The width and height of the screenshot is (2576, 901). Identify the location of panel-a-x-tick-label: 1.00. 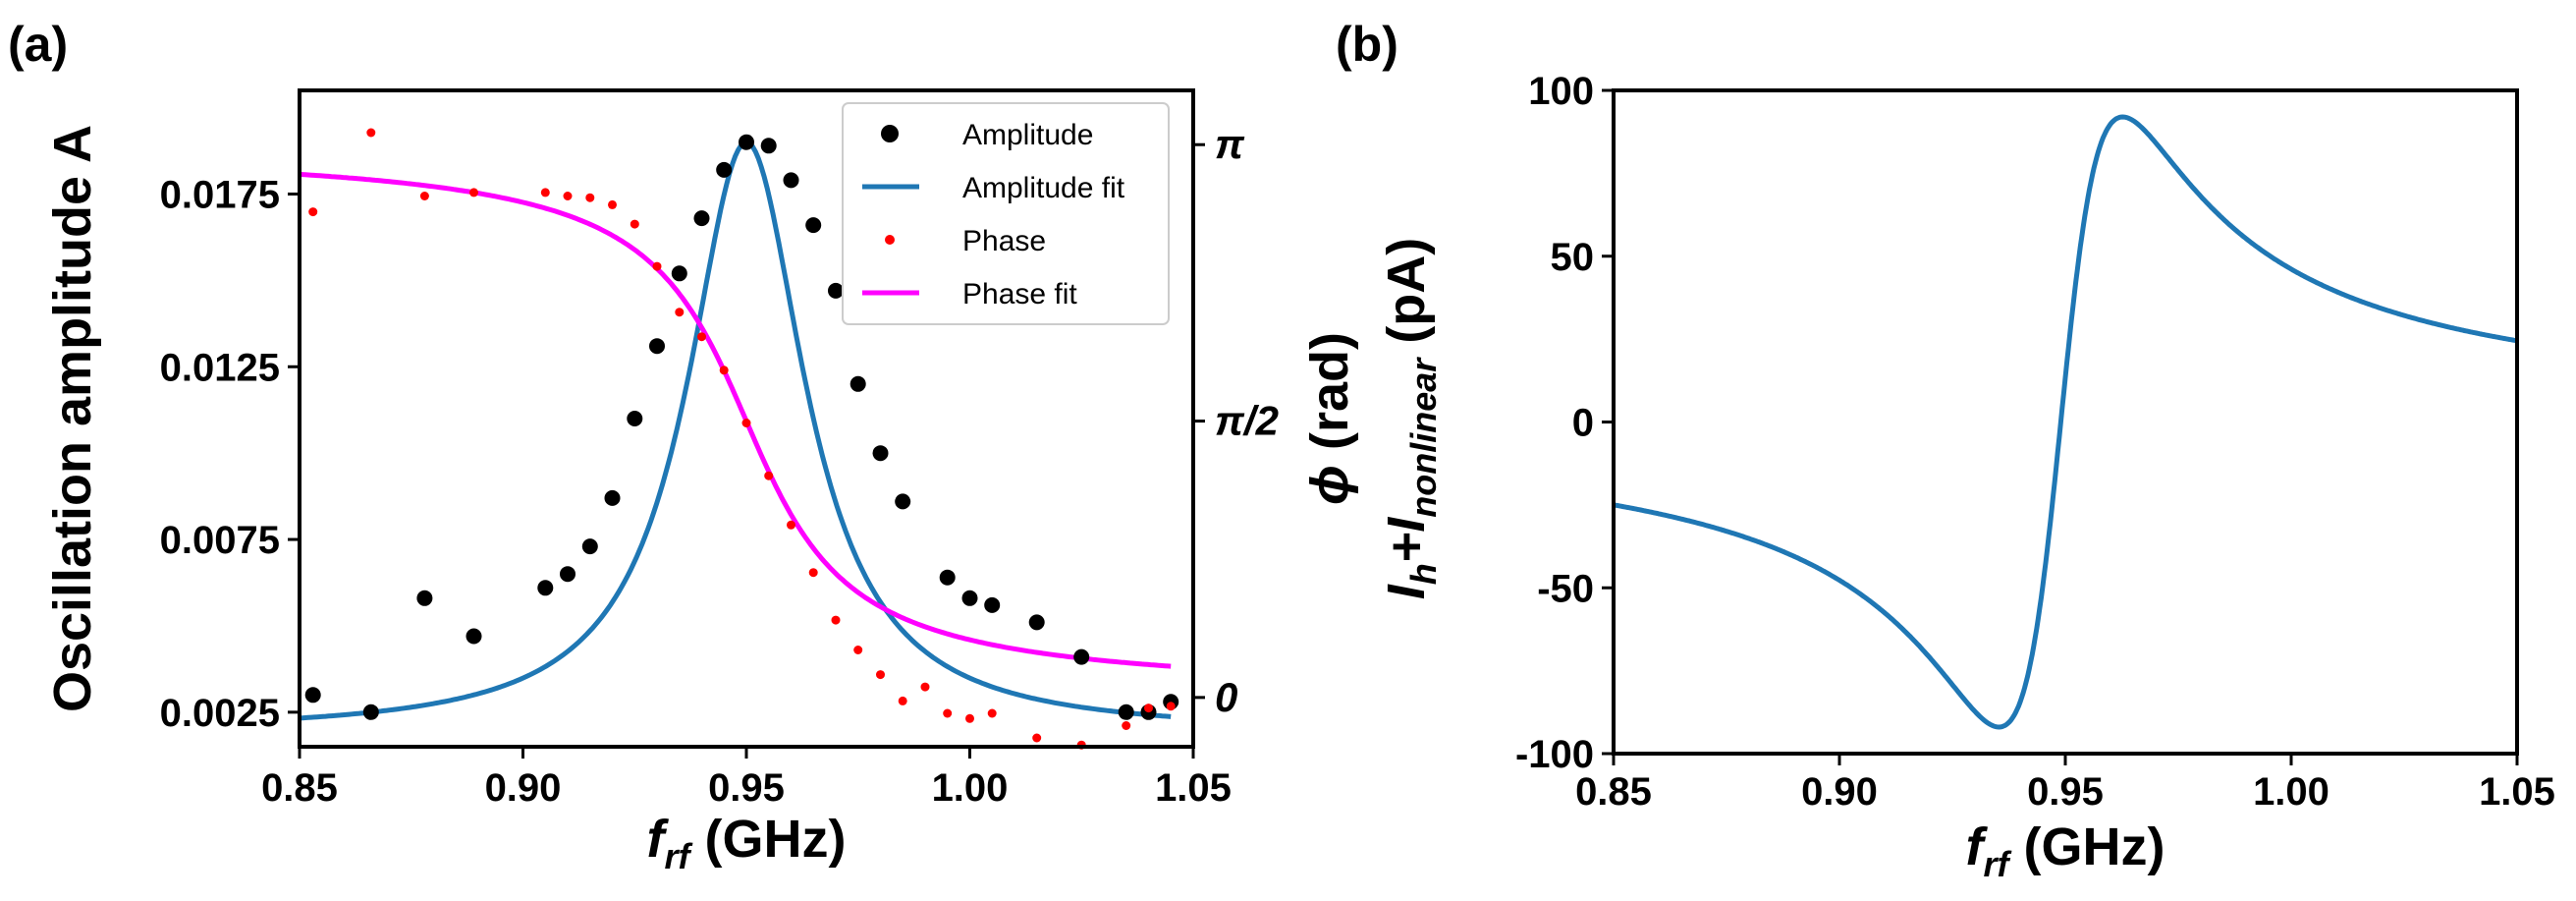
(970, 788).